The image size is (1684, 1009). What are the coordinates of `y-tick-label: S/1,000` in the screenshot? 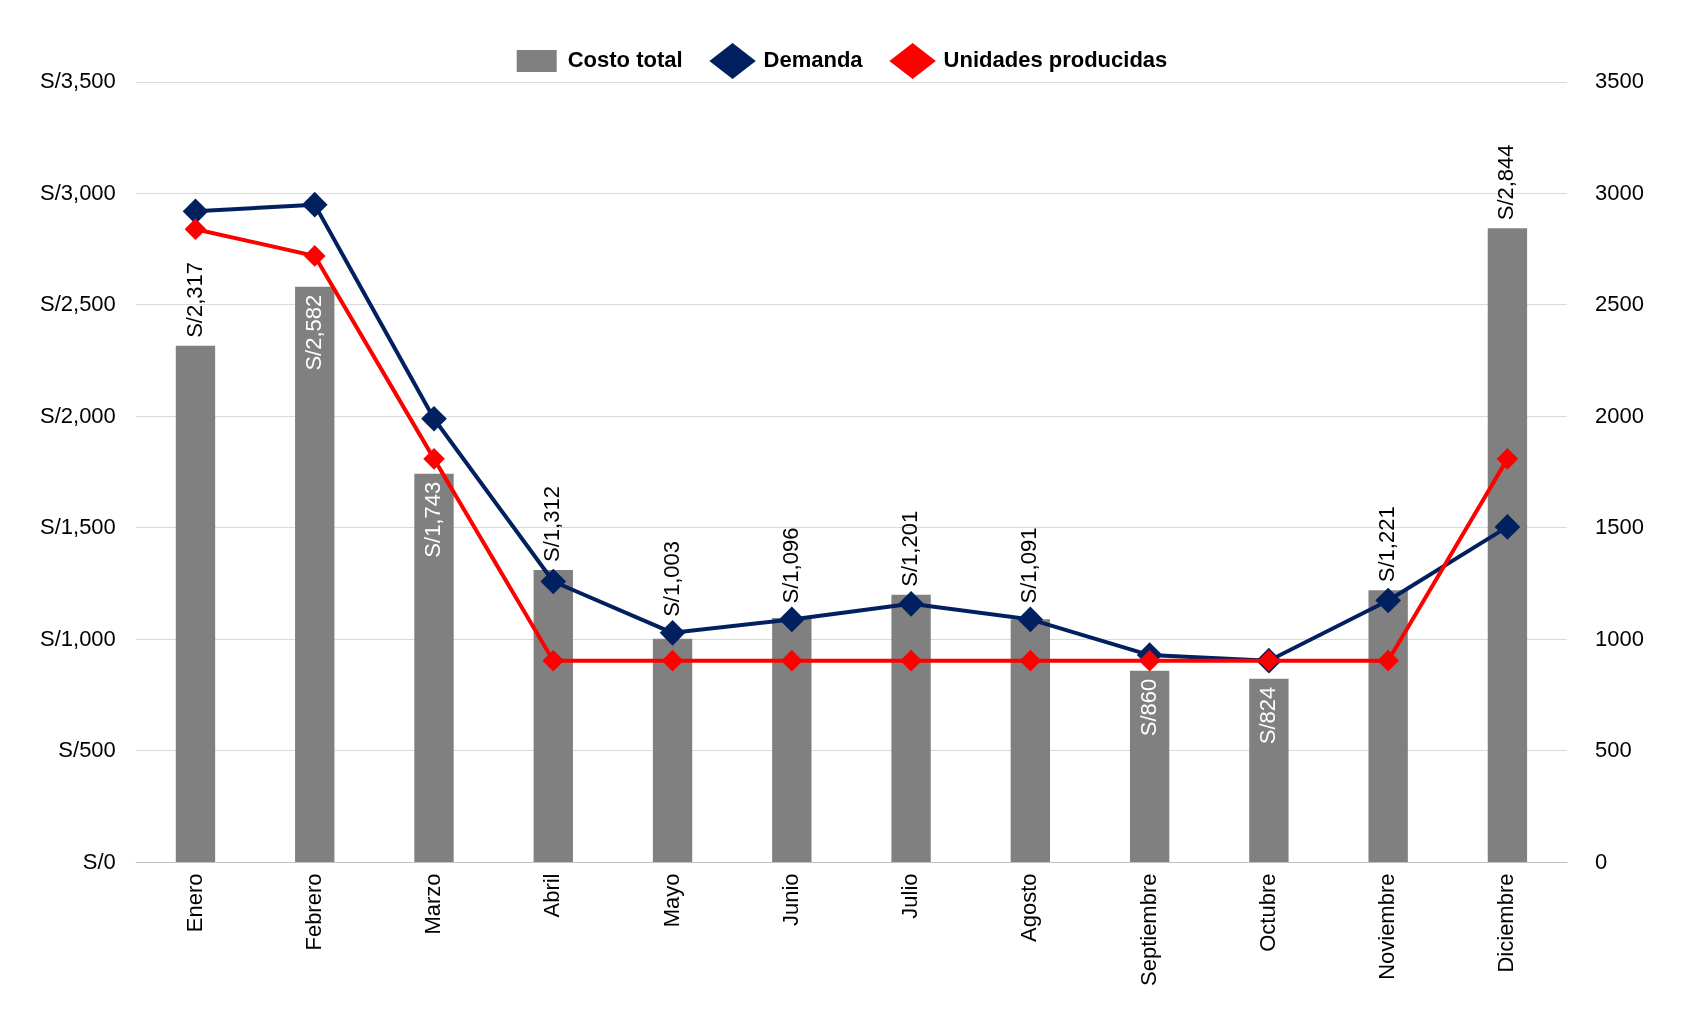 It's located at (78, 638).